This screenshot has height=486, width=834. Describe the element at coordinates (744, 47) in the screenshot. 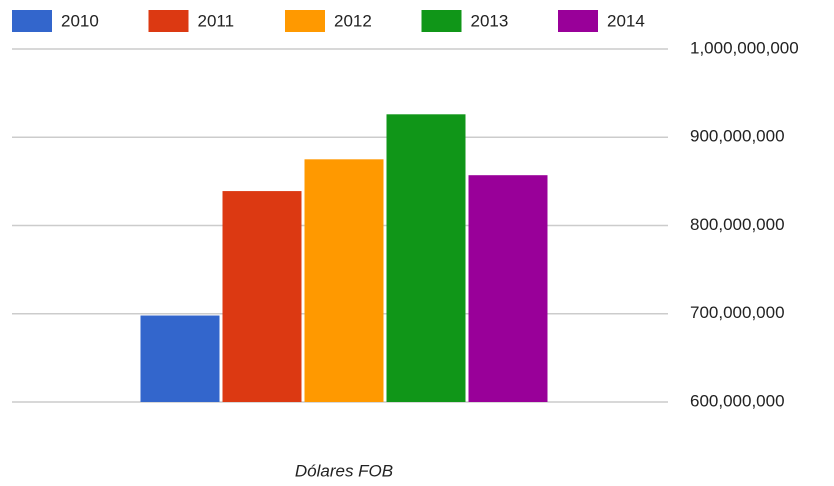

I see `y-tick-label: 1,000,000,000` at that location.